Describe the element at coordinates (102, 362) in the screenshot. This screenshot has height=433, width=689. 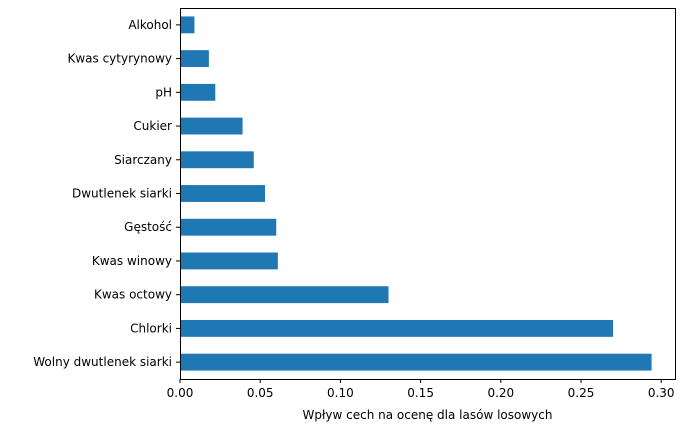
I see `y-tick-label: Wolny dwutlenek siarki` at that location.